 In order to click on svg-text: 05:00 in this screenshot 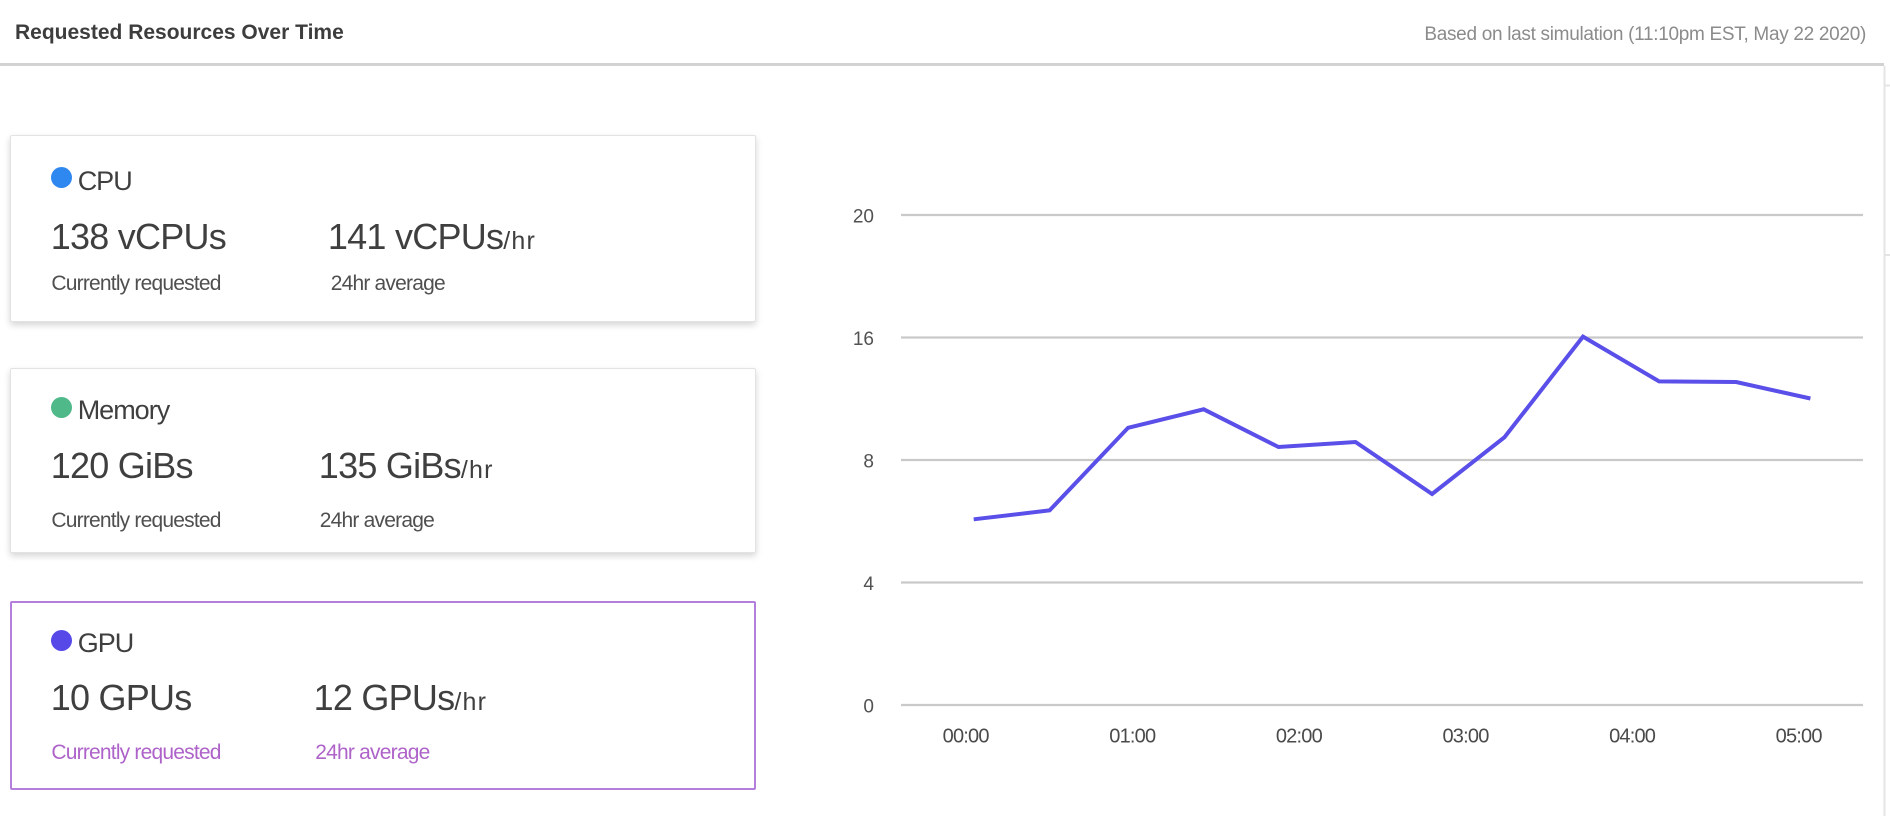, I will do `click(1799, 737)`.